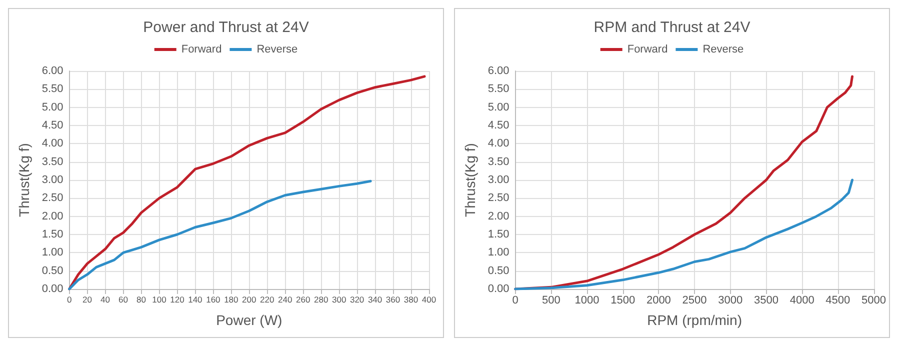 This screenshot has width=900, height=348. What do you see at coordinates (231, 299) in the screenshot?
I see `x-tick-label: 180` at bounding box center [231, 299].